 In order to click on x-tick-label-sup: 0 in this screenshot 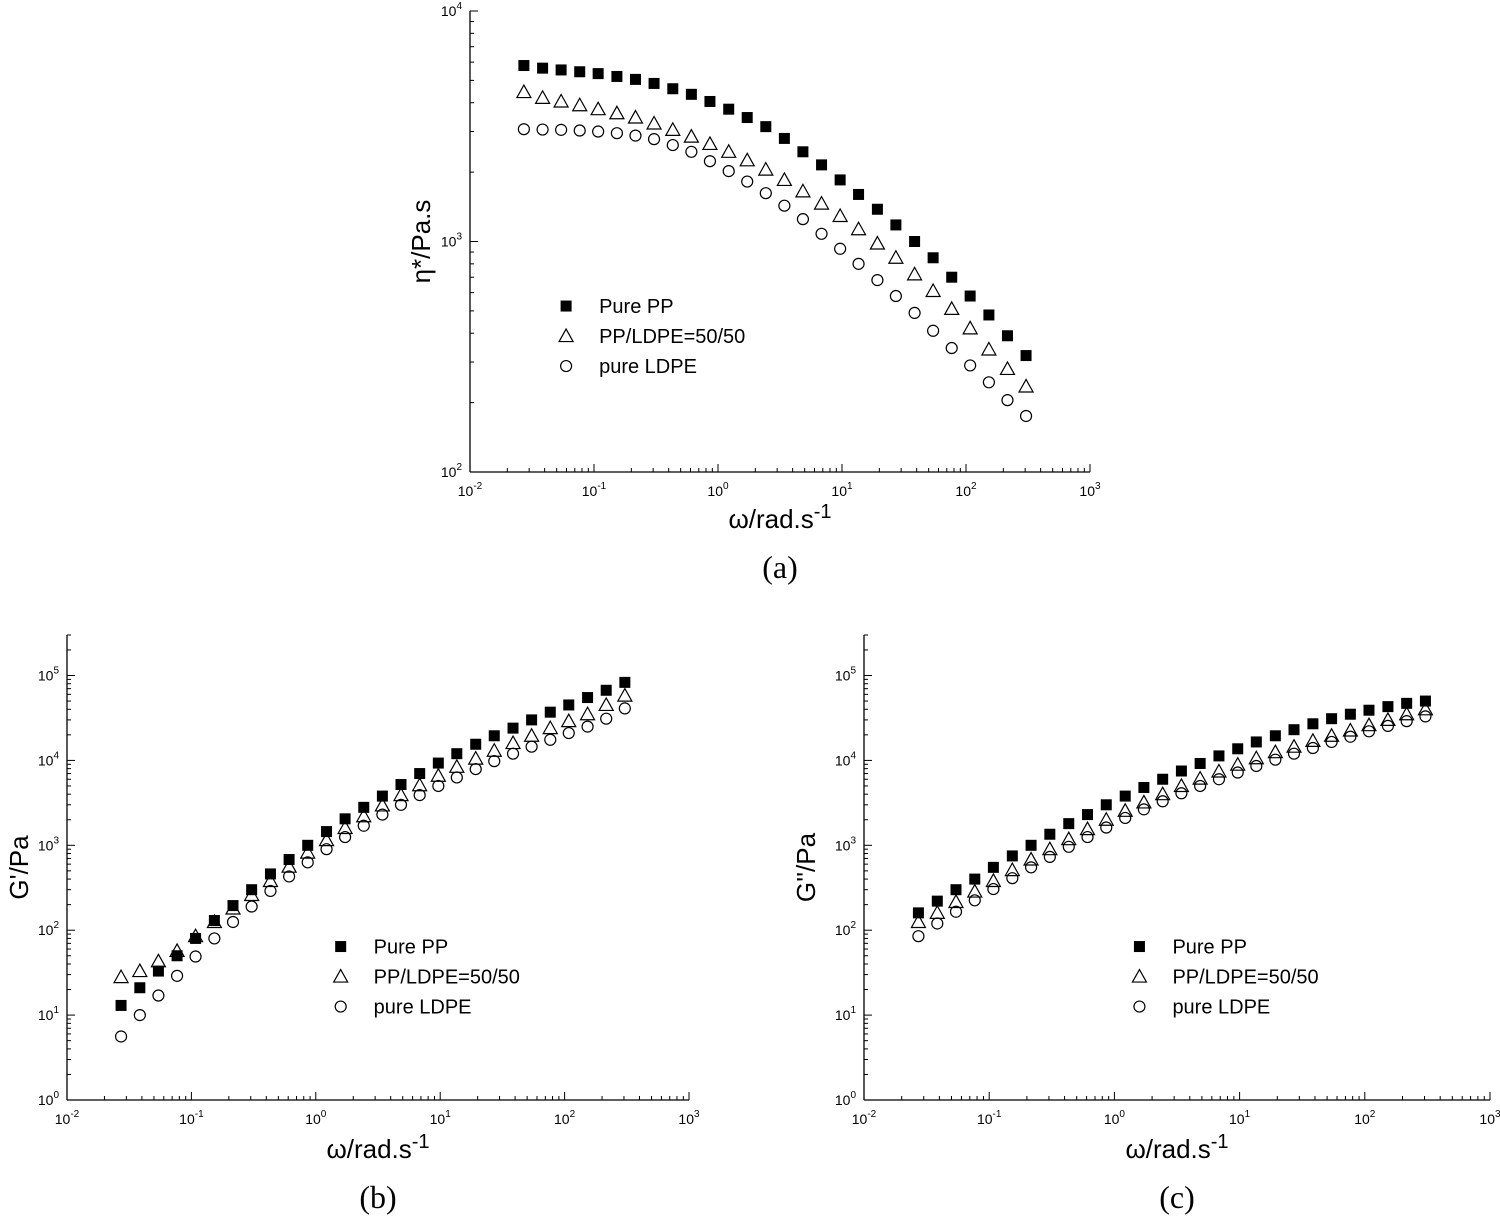, I will do `click(324, 1114)`.